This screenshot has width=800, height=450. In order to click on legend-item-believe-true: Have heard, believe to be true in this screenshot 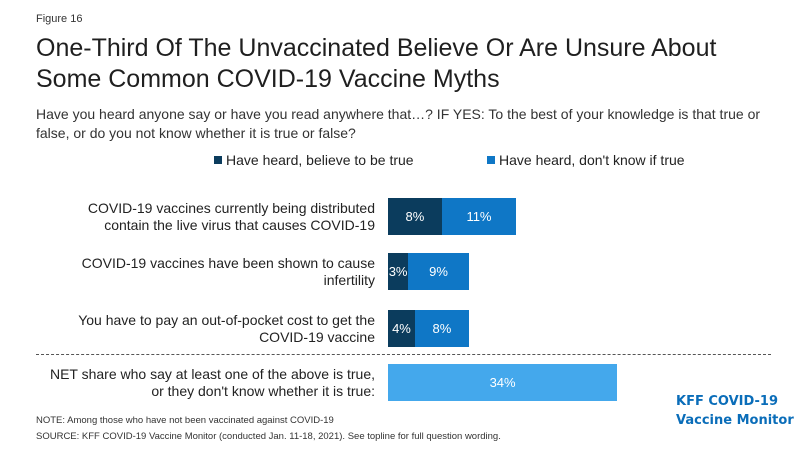, I will do `click(314, 160)`.